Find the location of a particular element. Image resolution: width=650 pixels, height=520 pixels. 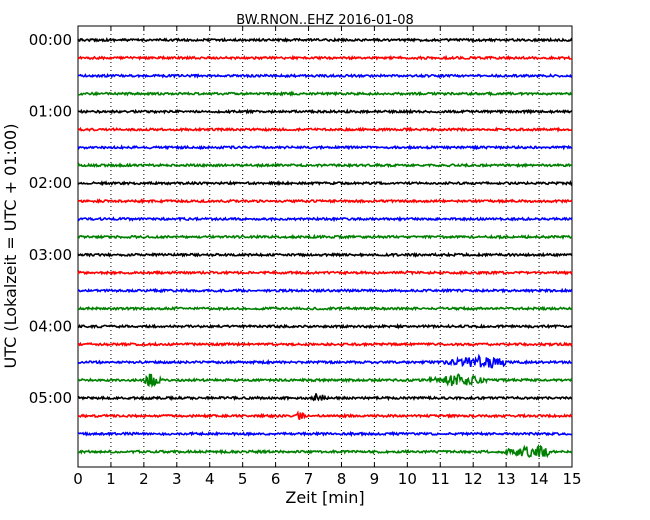

y-tick-label: 00:00 is located at coordinates (50, 40).